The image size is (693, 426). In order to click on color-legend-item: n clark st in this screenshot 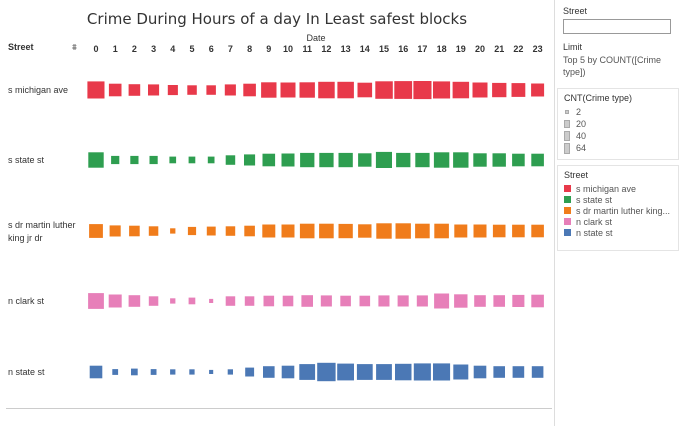, I will do `click(618, 221)`.